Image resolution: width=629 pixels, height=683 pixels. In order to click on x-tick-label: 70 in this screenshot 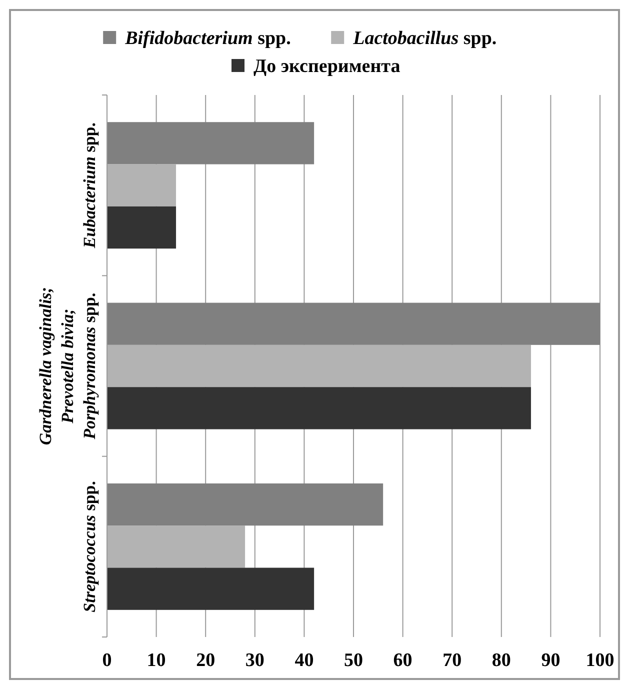, I will do `click(452, 660)`.